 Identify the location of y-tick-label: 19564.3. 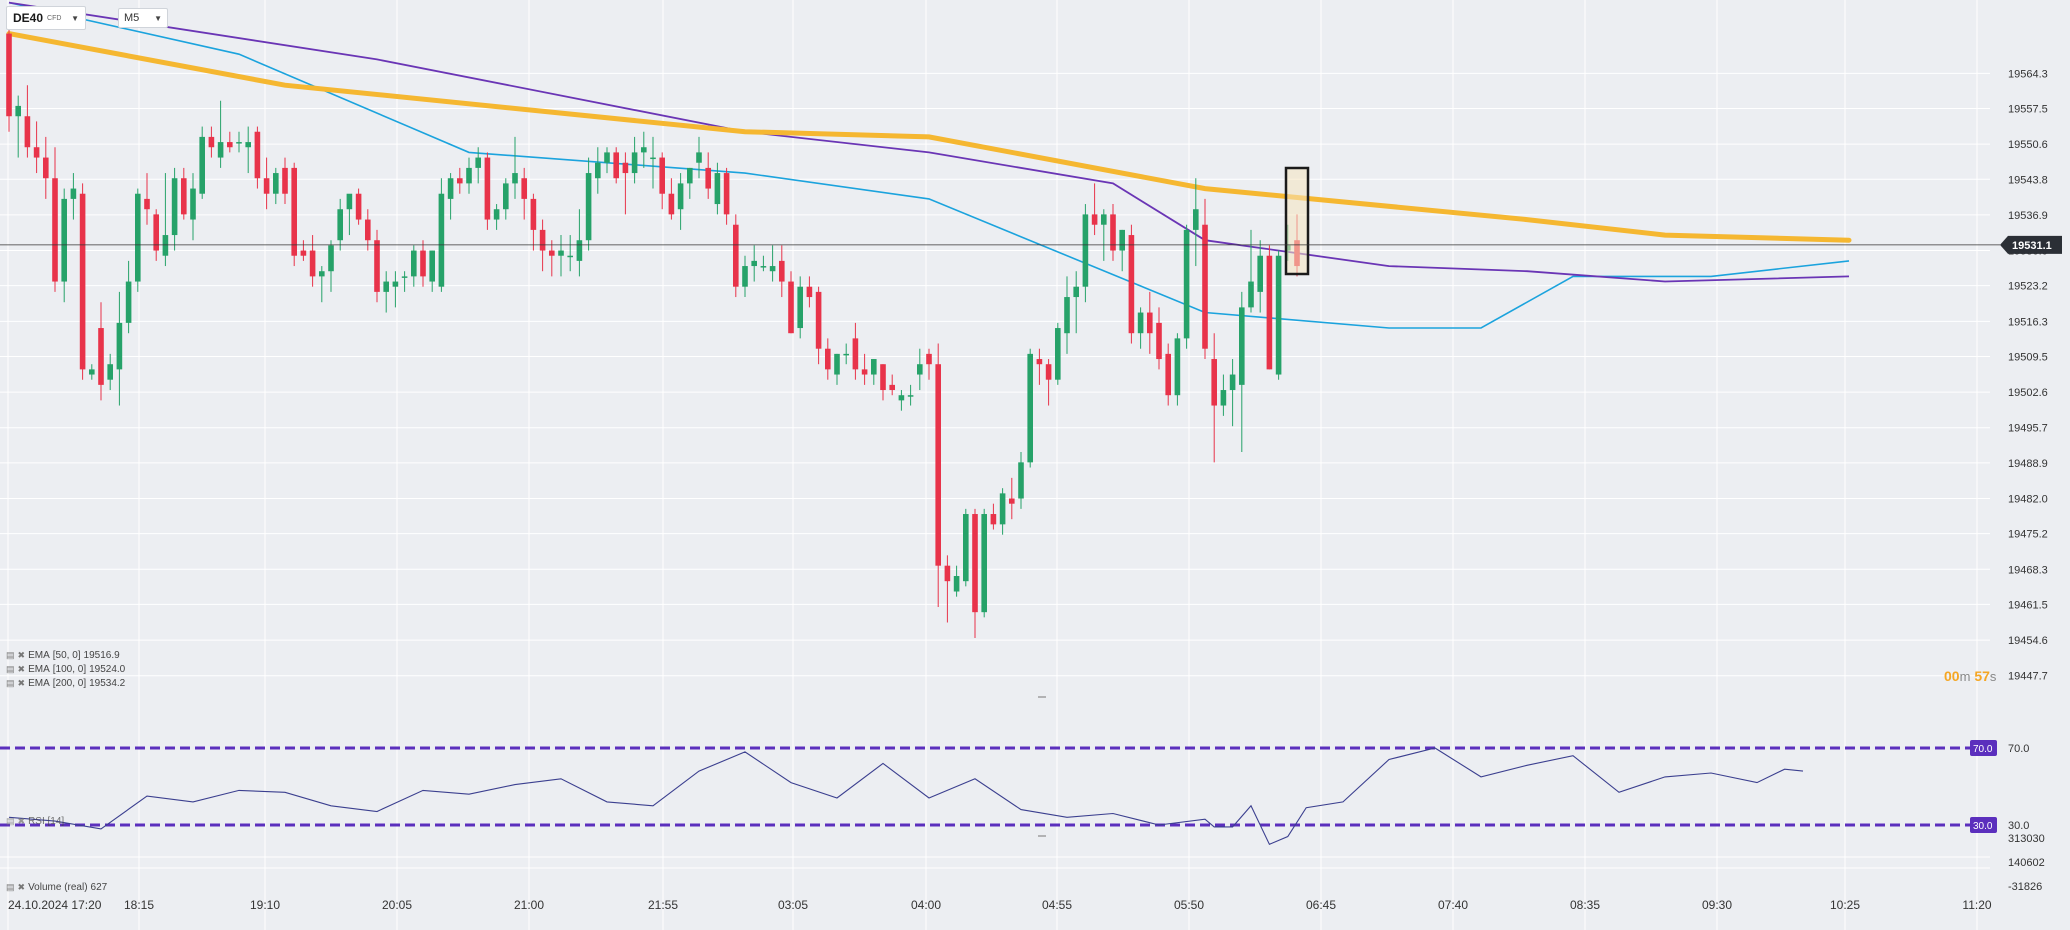
(2028, 74).